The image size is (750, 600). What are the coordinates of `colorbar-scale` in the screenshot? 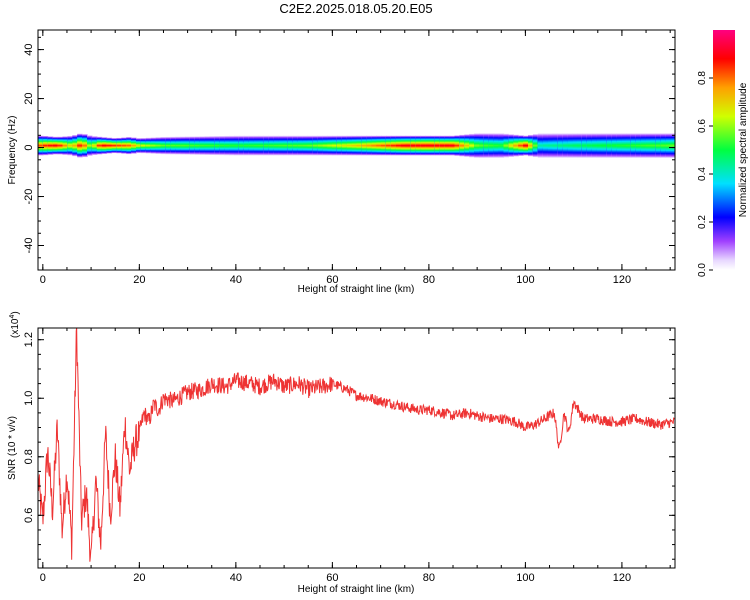 It's located at (724, 150).